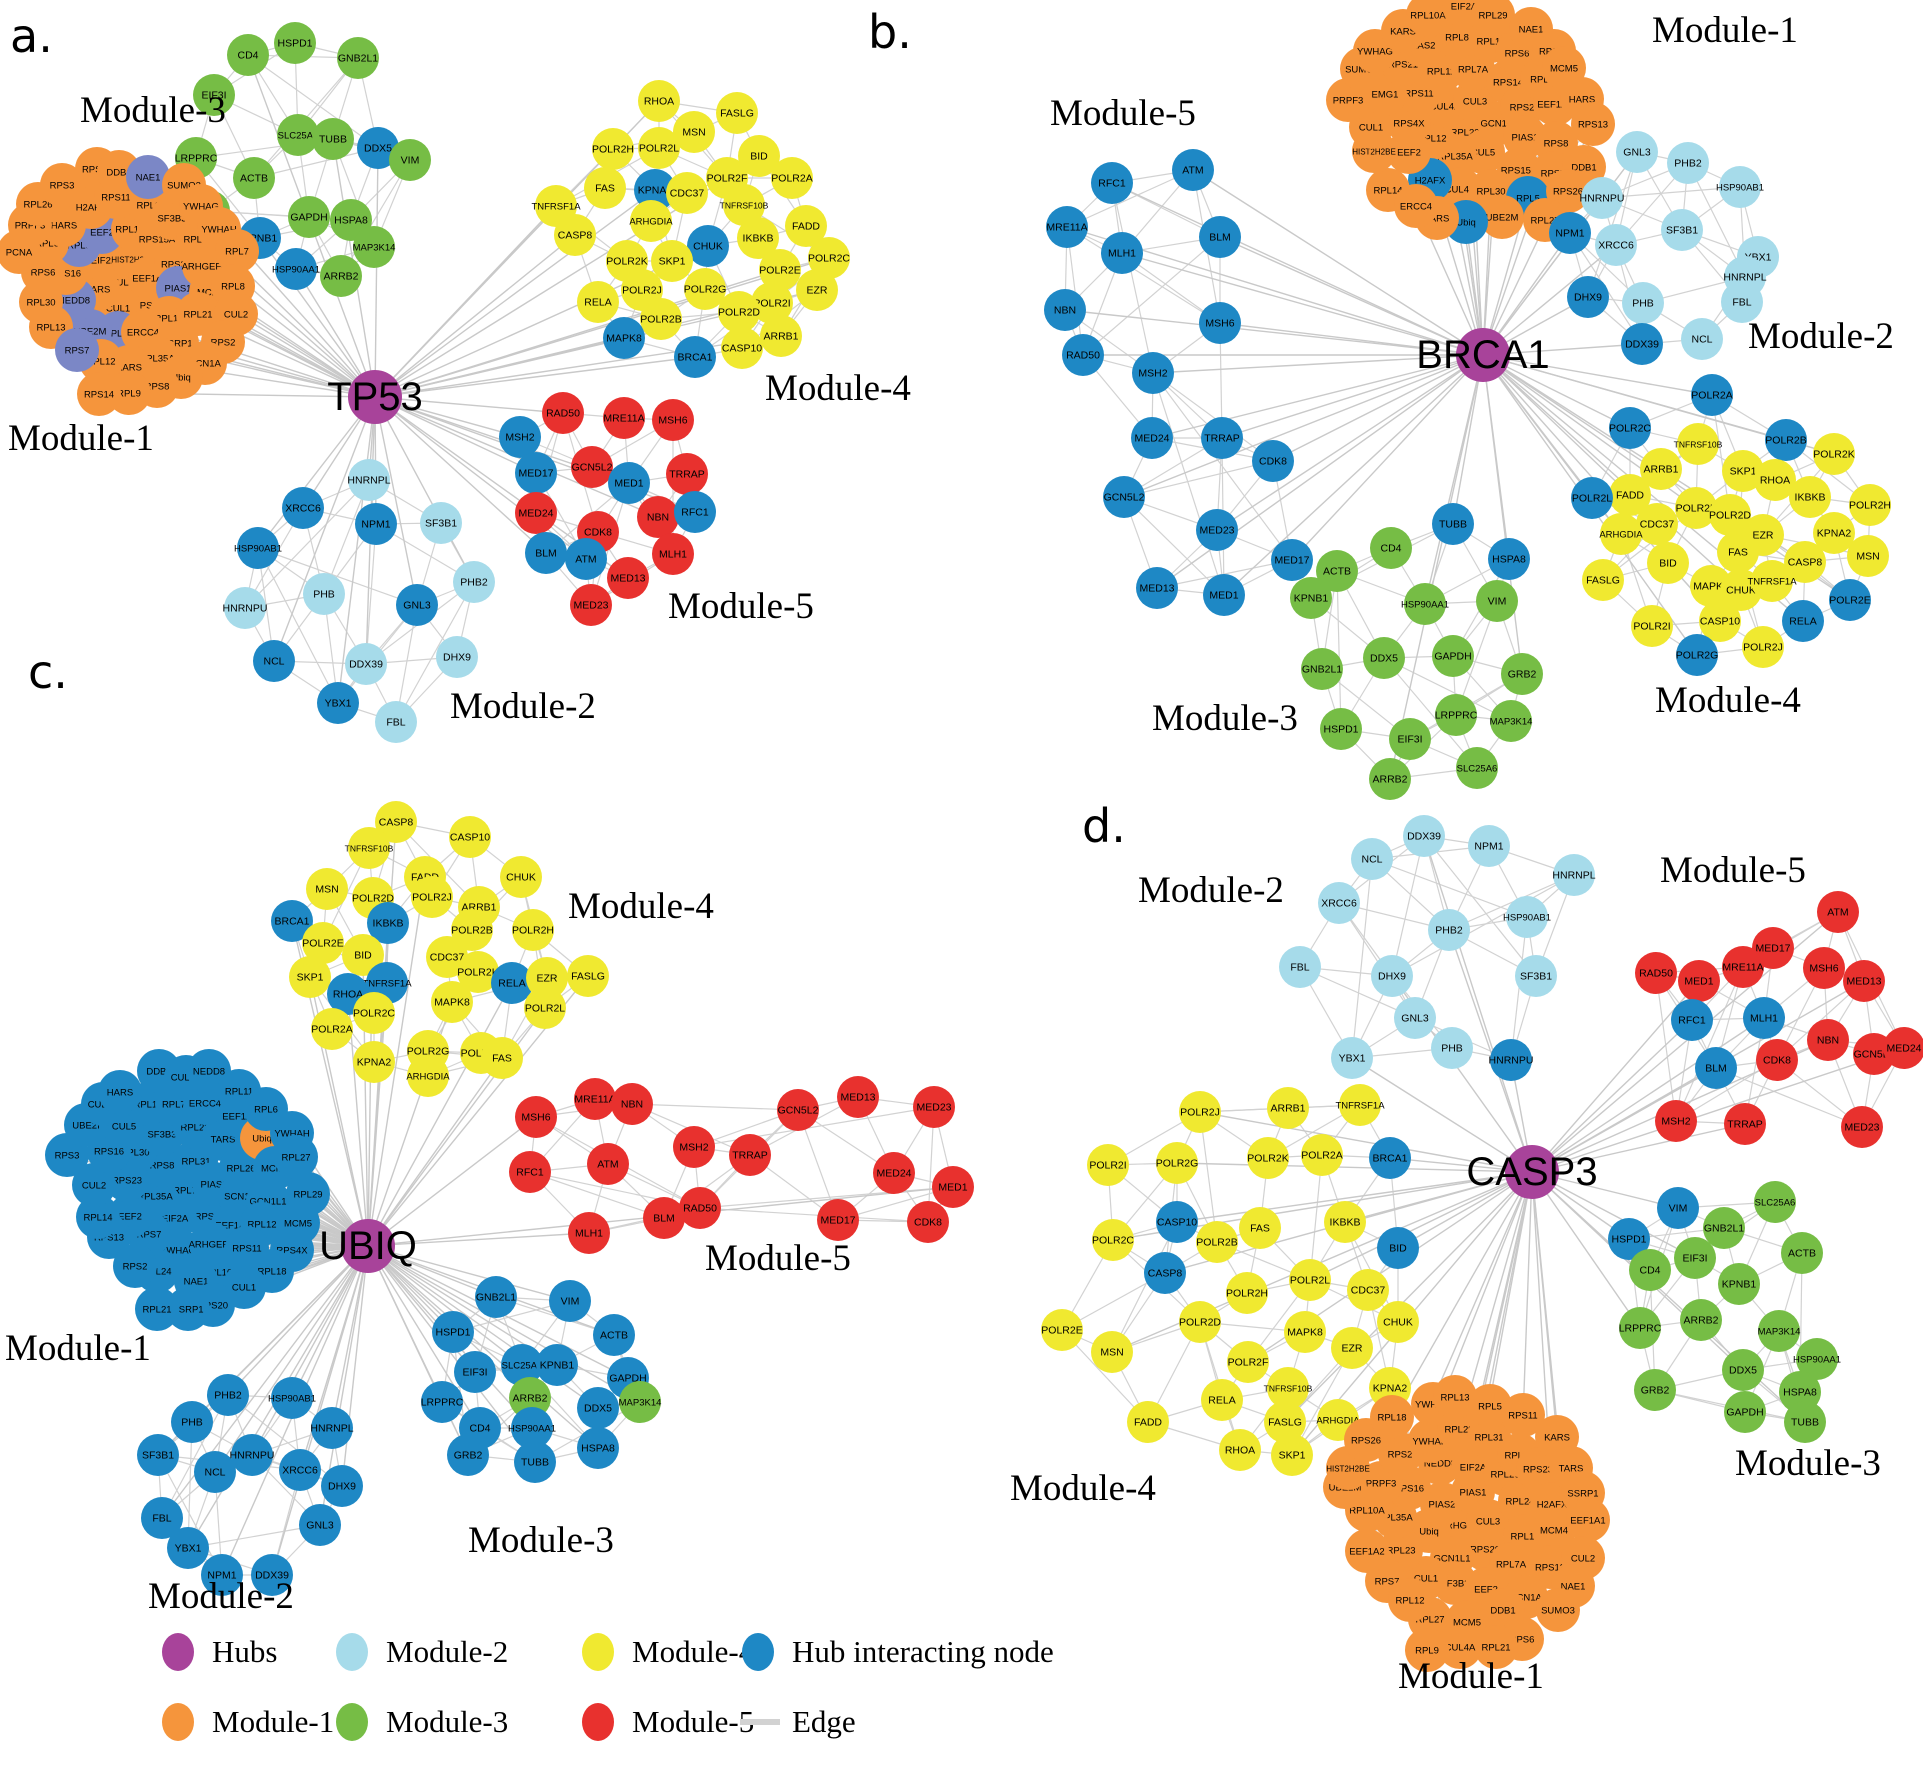 Image resolution: width=1923 pixels, height=1775 pixels. What do you see at coordinates (1650, 1270) in the screenshot?
I see `node-CD4: CD4` at bounding box center [1650, 1270].